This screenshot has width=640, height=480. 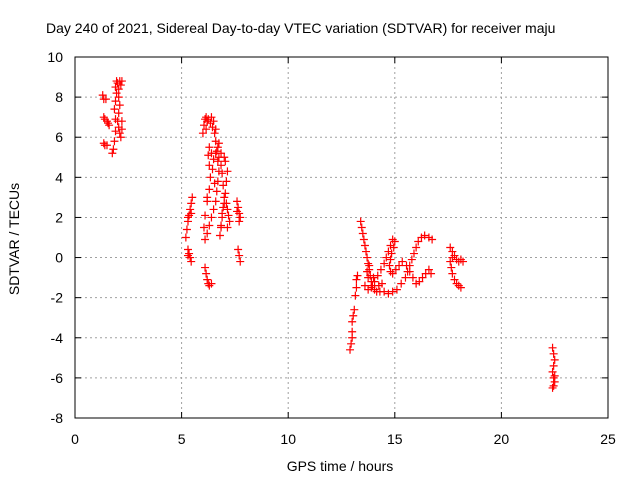 What do you see at coordinates (59, 97) in the screenshot?
I see `y-tick-label: 8` at bounding box center [59, 97].